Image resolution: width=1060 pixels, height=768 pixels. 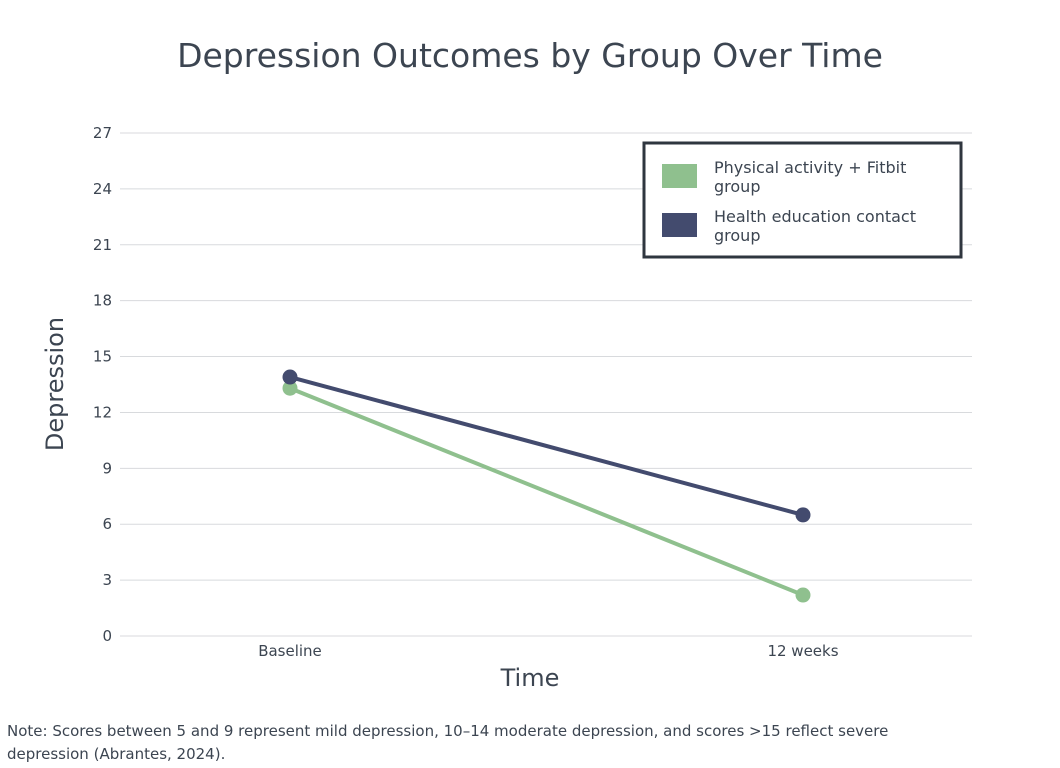 What do you see at coordinates (810, 167) in the screenshot?
I see `legend-label: Physical activity + Fitbit` at bounding box center [810, 167].